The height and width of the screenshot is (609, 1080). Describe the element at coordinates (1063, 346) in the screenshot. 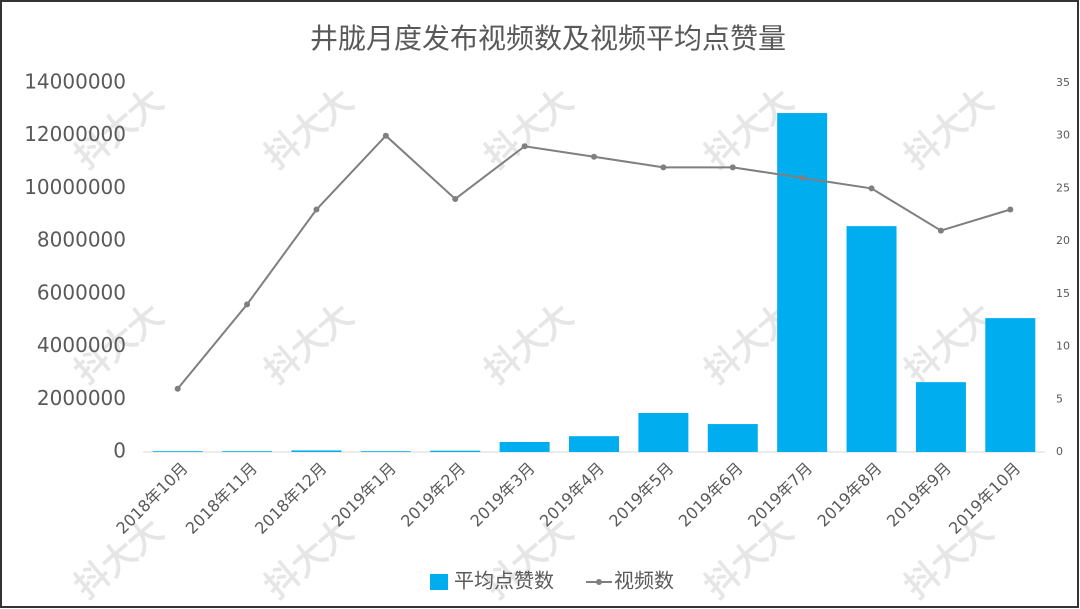

I see `y2-tick-label: 10` at that location.